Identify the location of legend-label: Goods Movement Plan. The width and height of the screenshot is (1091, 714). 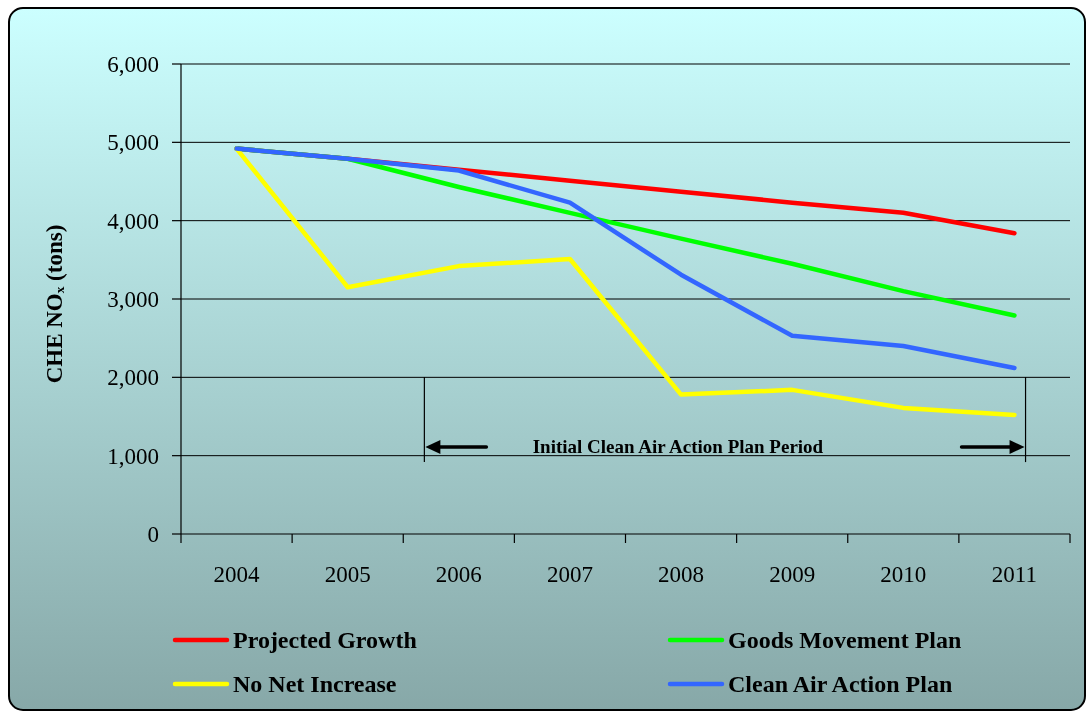
(845, 640).